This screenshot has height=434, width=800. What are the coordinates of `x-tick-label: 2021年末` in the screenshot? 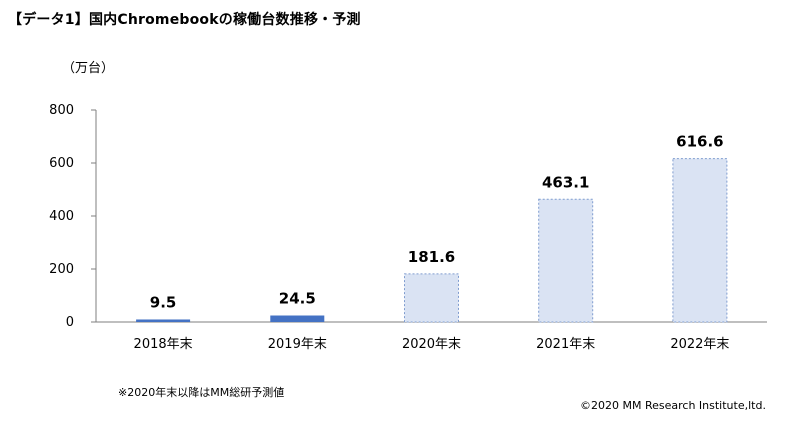 It's located at (565, 344).